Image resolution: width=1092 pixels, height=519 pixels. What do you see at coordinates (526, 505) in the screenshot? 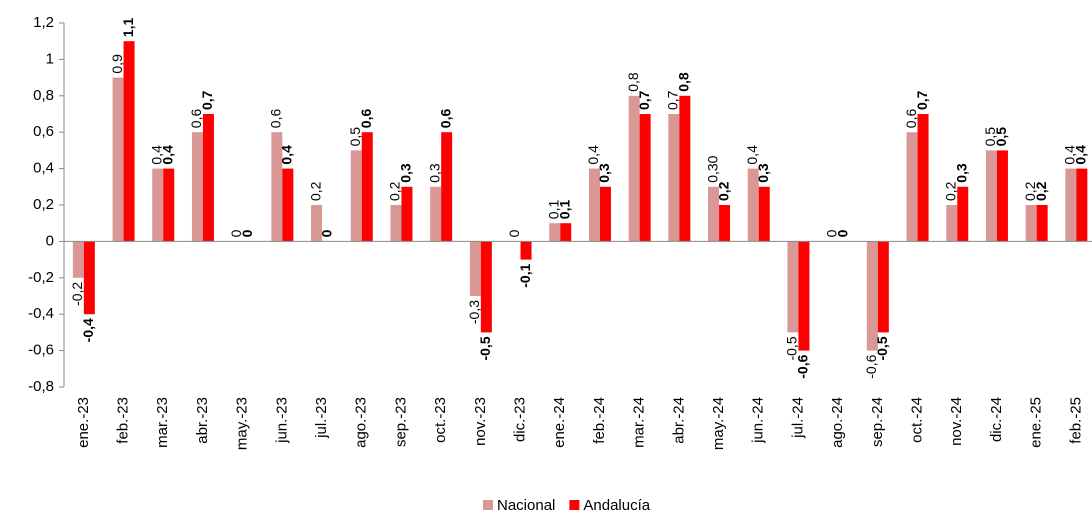
I see `legend-label: Nacional` at bounding box center [526, 505].